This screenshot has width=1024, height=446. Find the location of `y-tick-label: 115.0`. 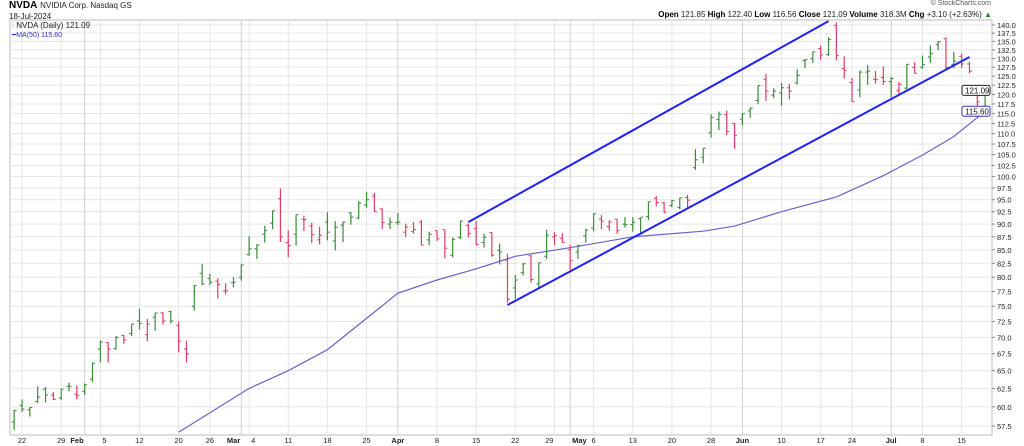

y-tick-label: 115.0 is located at coordinates (1006, 114).